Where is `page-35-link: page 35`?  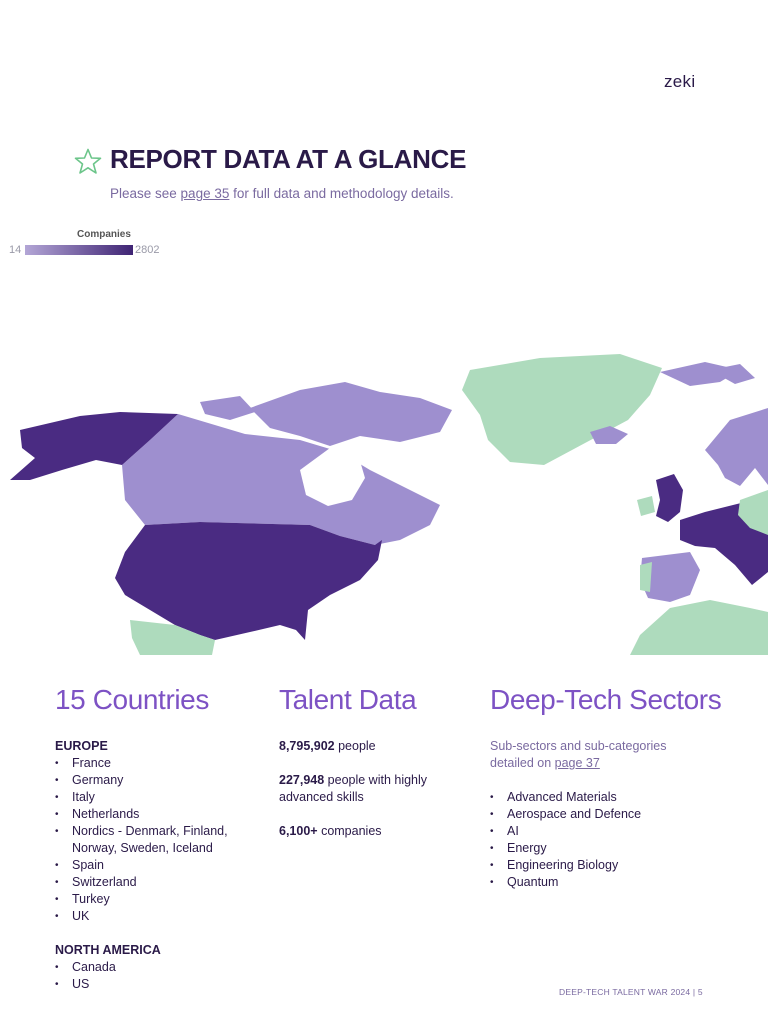 page-35-link: page 35 is located at coordinates (205, 193).